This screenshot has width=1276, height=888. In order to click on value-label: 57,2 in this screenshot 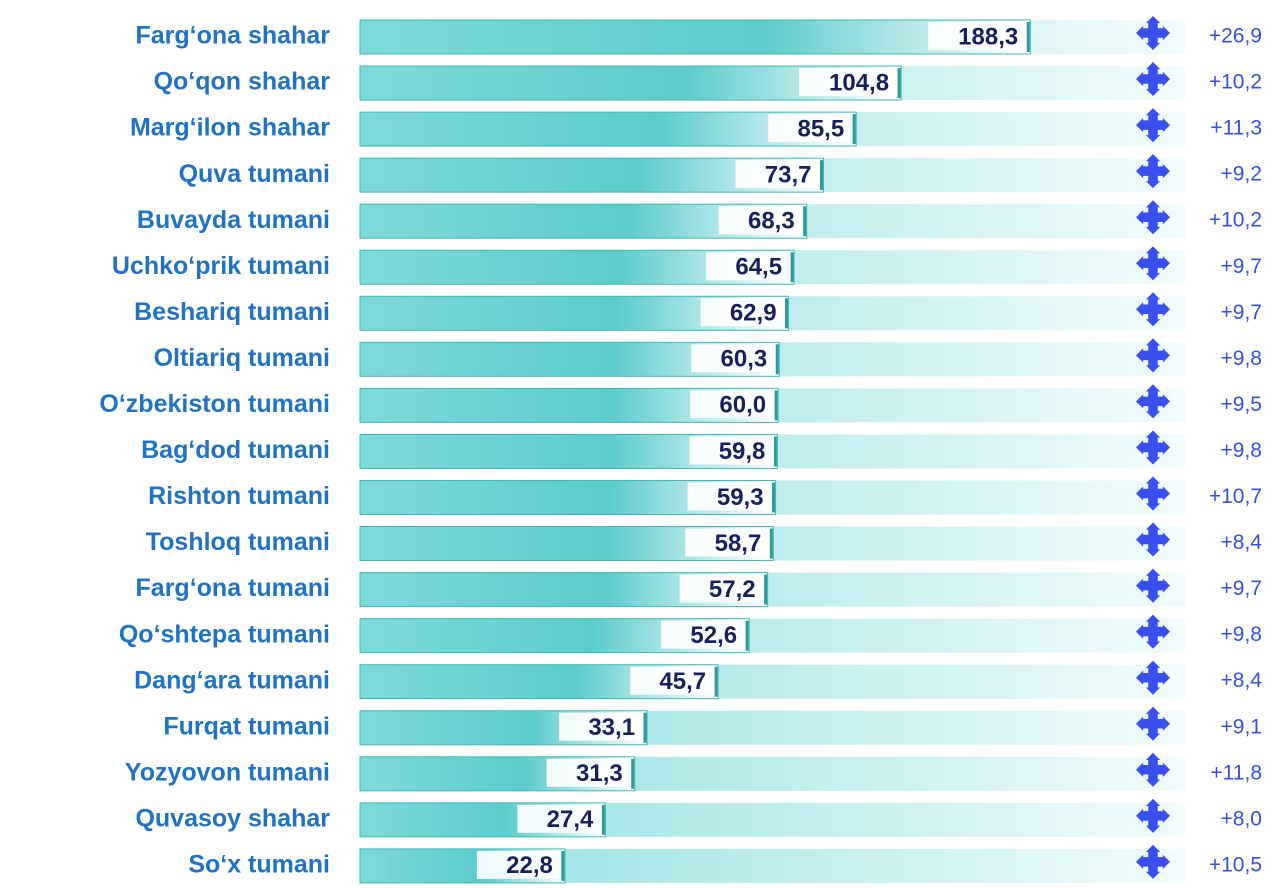, I will do `click(732, 589)`.